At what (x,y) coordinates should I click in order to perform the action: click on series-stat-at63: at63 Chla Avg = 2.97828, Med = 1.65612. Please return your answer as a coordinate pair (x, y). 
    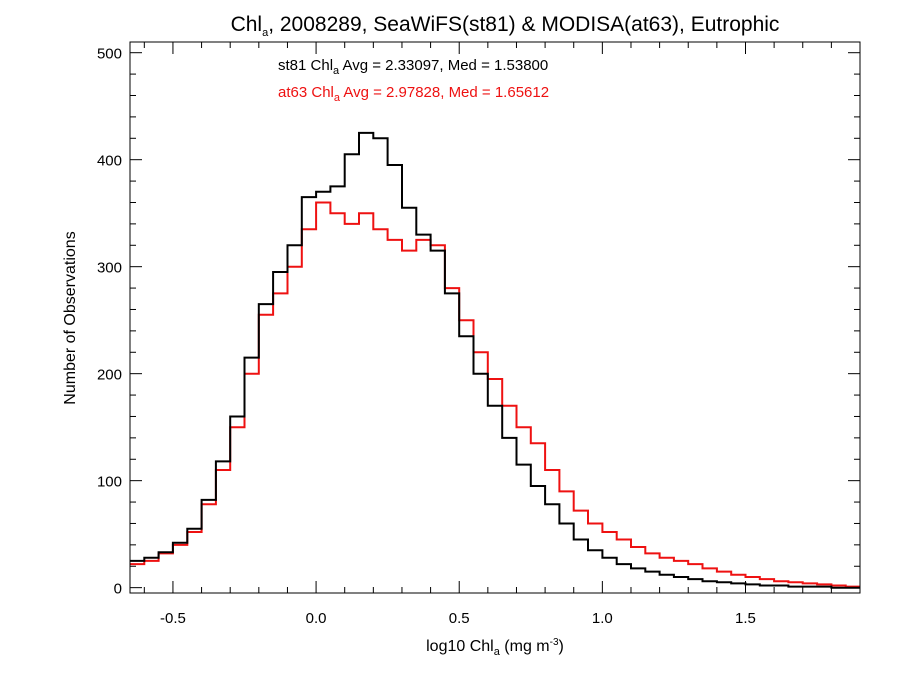
    Looking at the image, I should click on (413, 94).